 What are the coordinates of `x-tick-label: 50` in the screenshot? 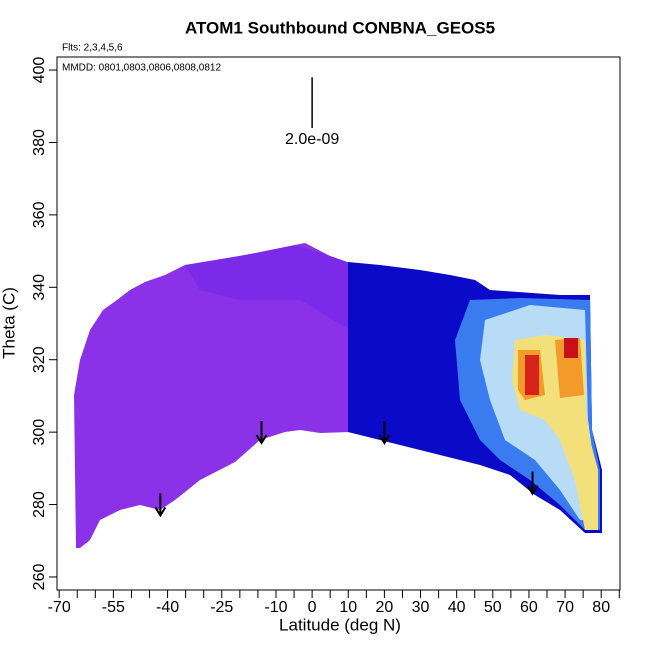 It's located at (493, 607).